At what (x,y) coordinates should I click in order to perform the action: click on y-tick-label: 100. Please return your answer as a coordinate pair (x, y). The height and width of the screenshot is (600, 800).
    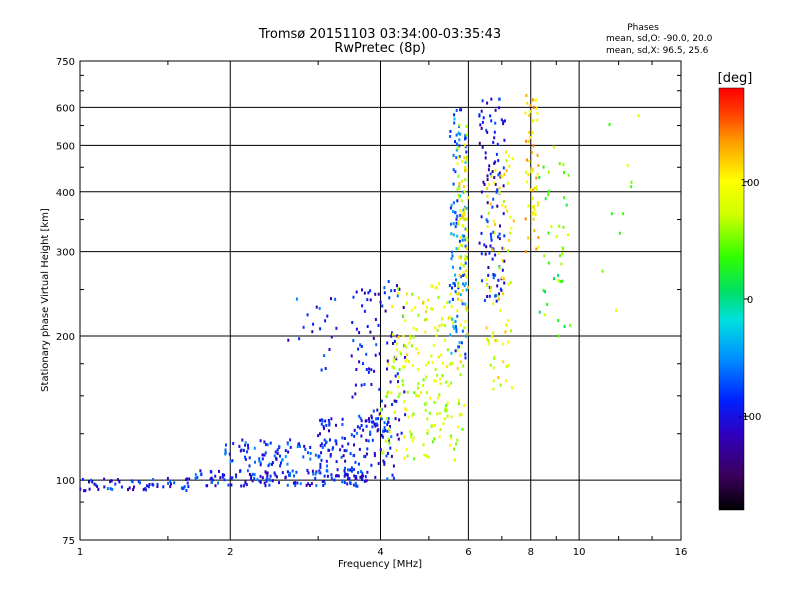
    Looking at the image, I should click on (65, 481).